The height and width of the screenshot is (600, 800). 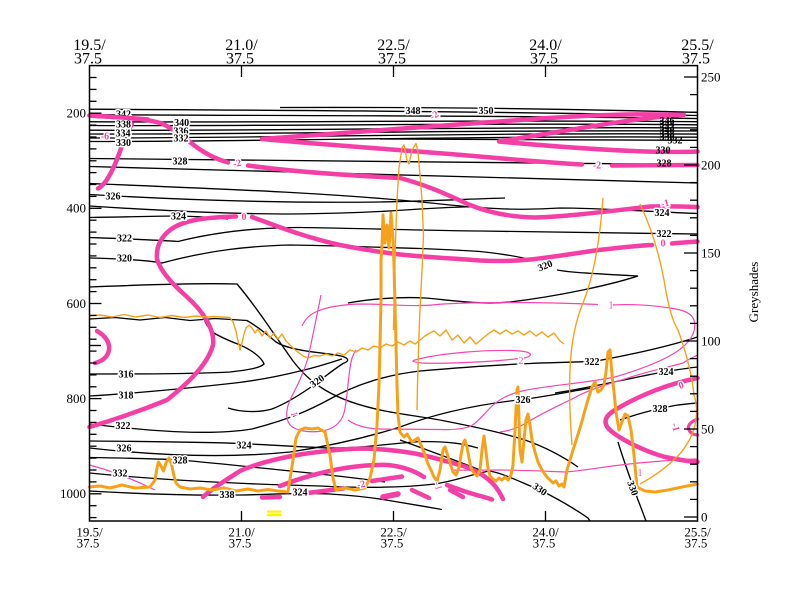 I want to click on svg-text: 344, so click(x=667, y=124).